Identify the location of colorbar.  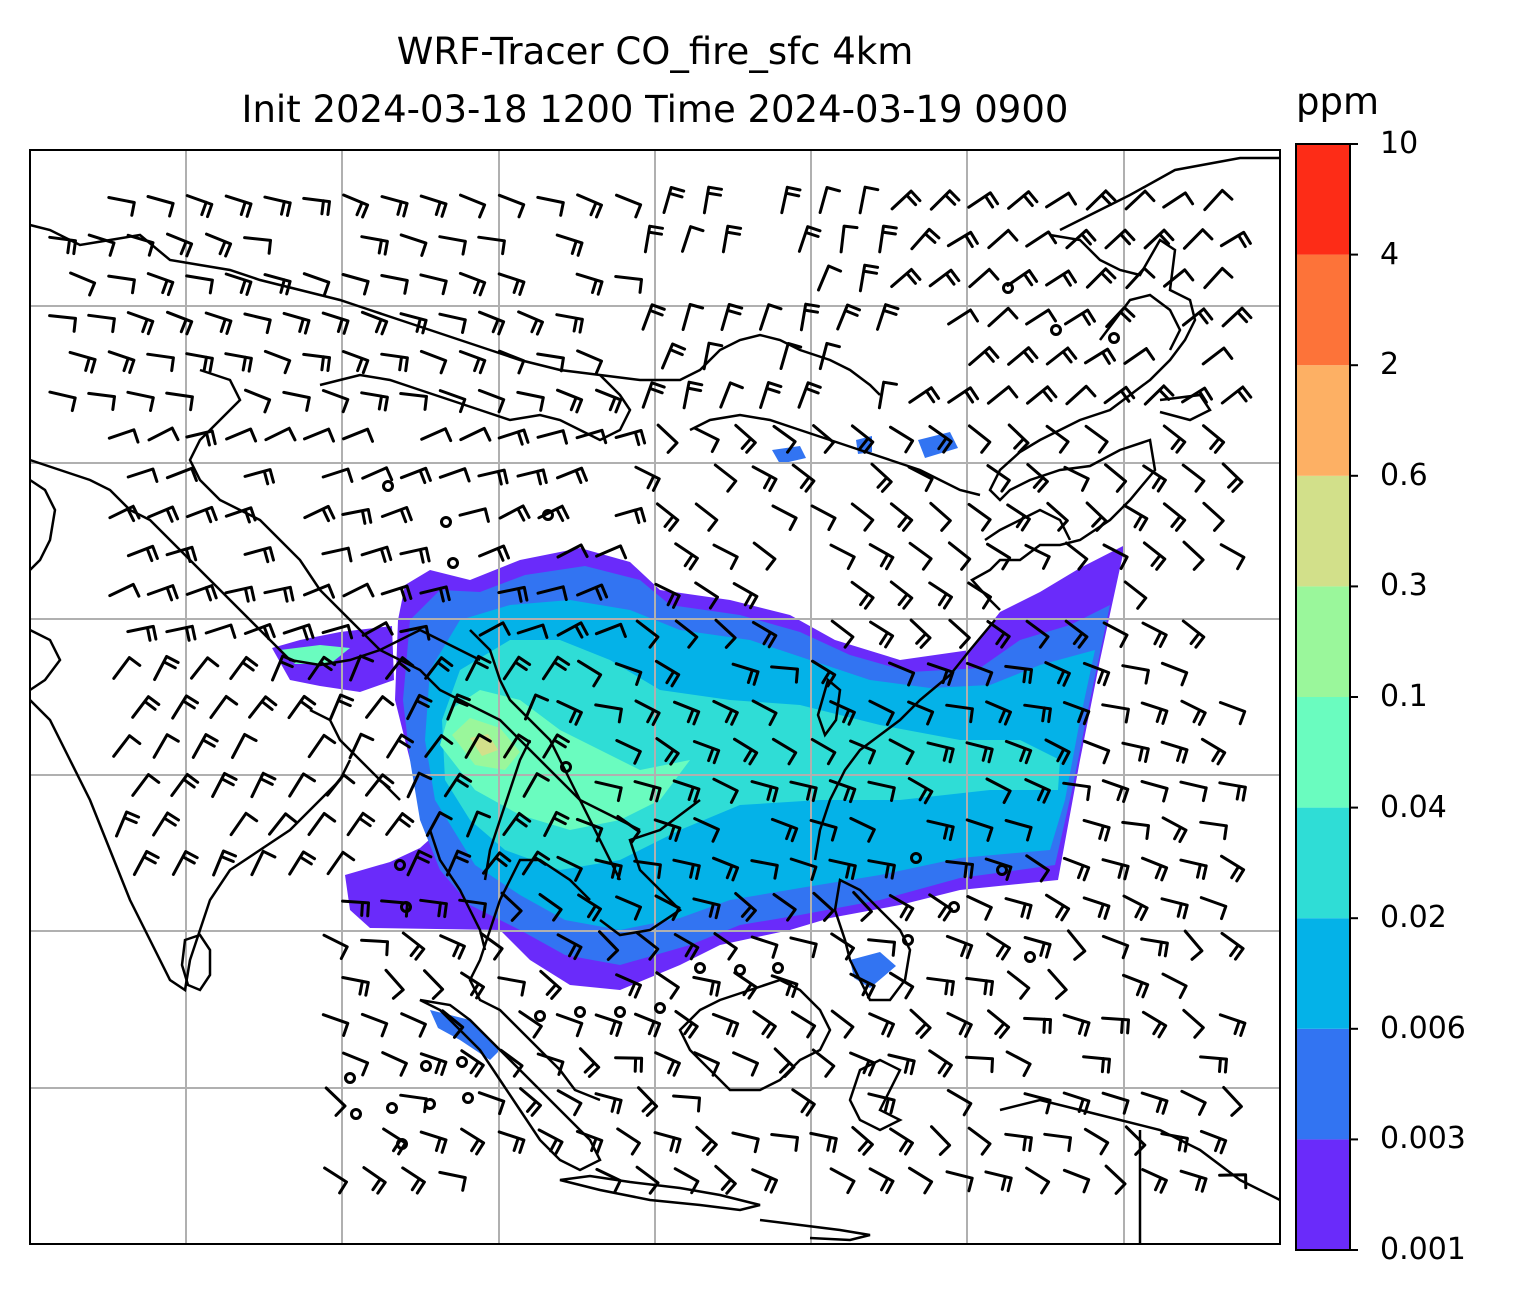
(1326, 697).